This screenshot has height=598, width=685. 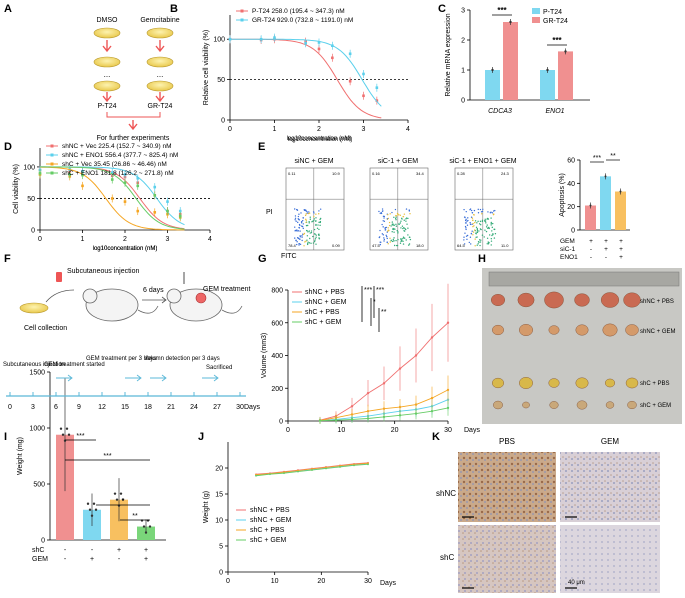 What do you see at coordinates (262, 259) in the screenshot?
I see `panel-label-g: G` at bounding box center [262, 259].